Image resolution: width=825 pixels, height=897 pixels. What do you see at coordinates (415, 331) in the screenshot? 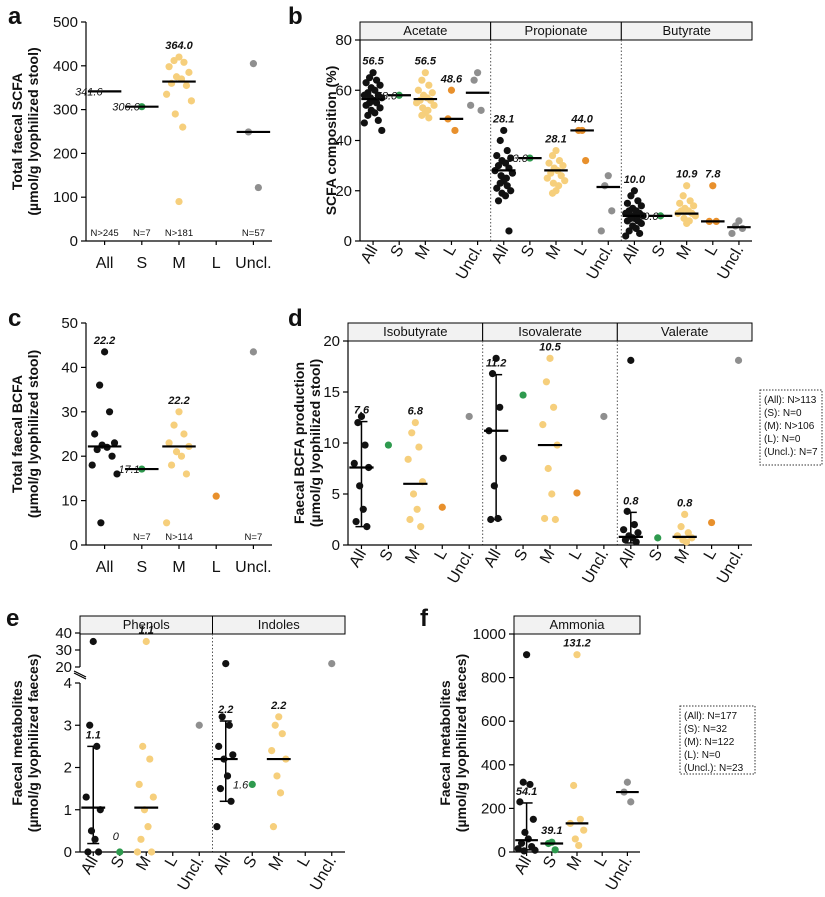
I see `facet-title: Isobutyrate` at bounding box center [415, 331].